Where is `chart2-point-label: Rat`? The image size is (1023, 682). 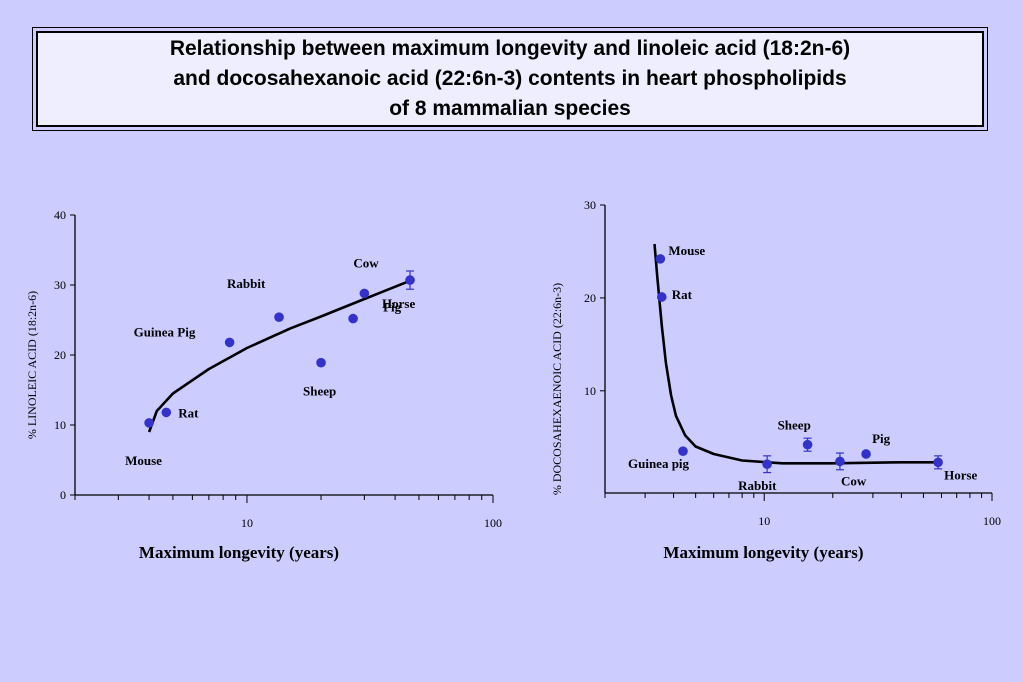 chart2-point-label: Rat is located at coordinates (682, 294).